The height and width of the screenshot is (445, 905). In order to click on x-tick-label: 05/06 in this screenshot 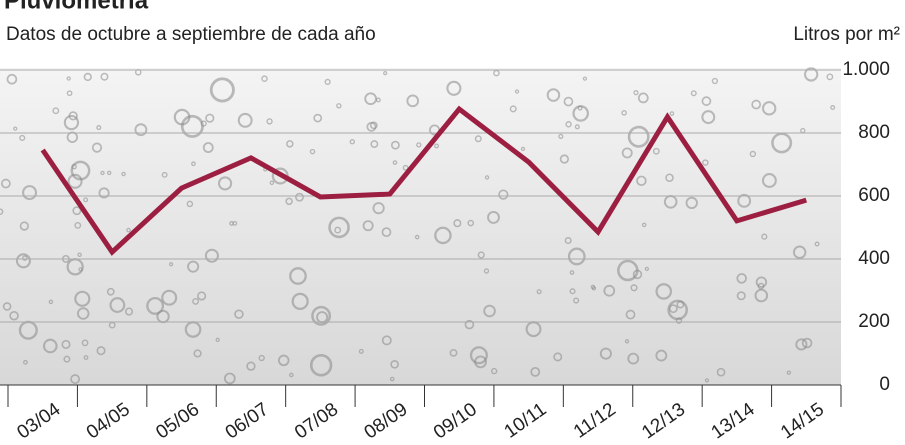, I will do `click(177, 421)`.